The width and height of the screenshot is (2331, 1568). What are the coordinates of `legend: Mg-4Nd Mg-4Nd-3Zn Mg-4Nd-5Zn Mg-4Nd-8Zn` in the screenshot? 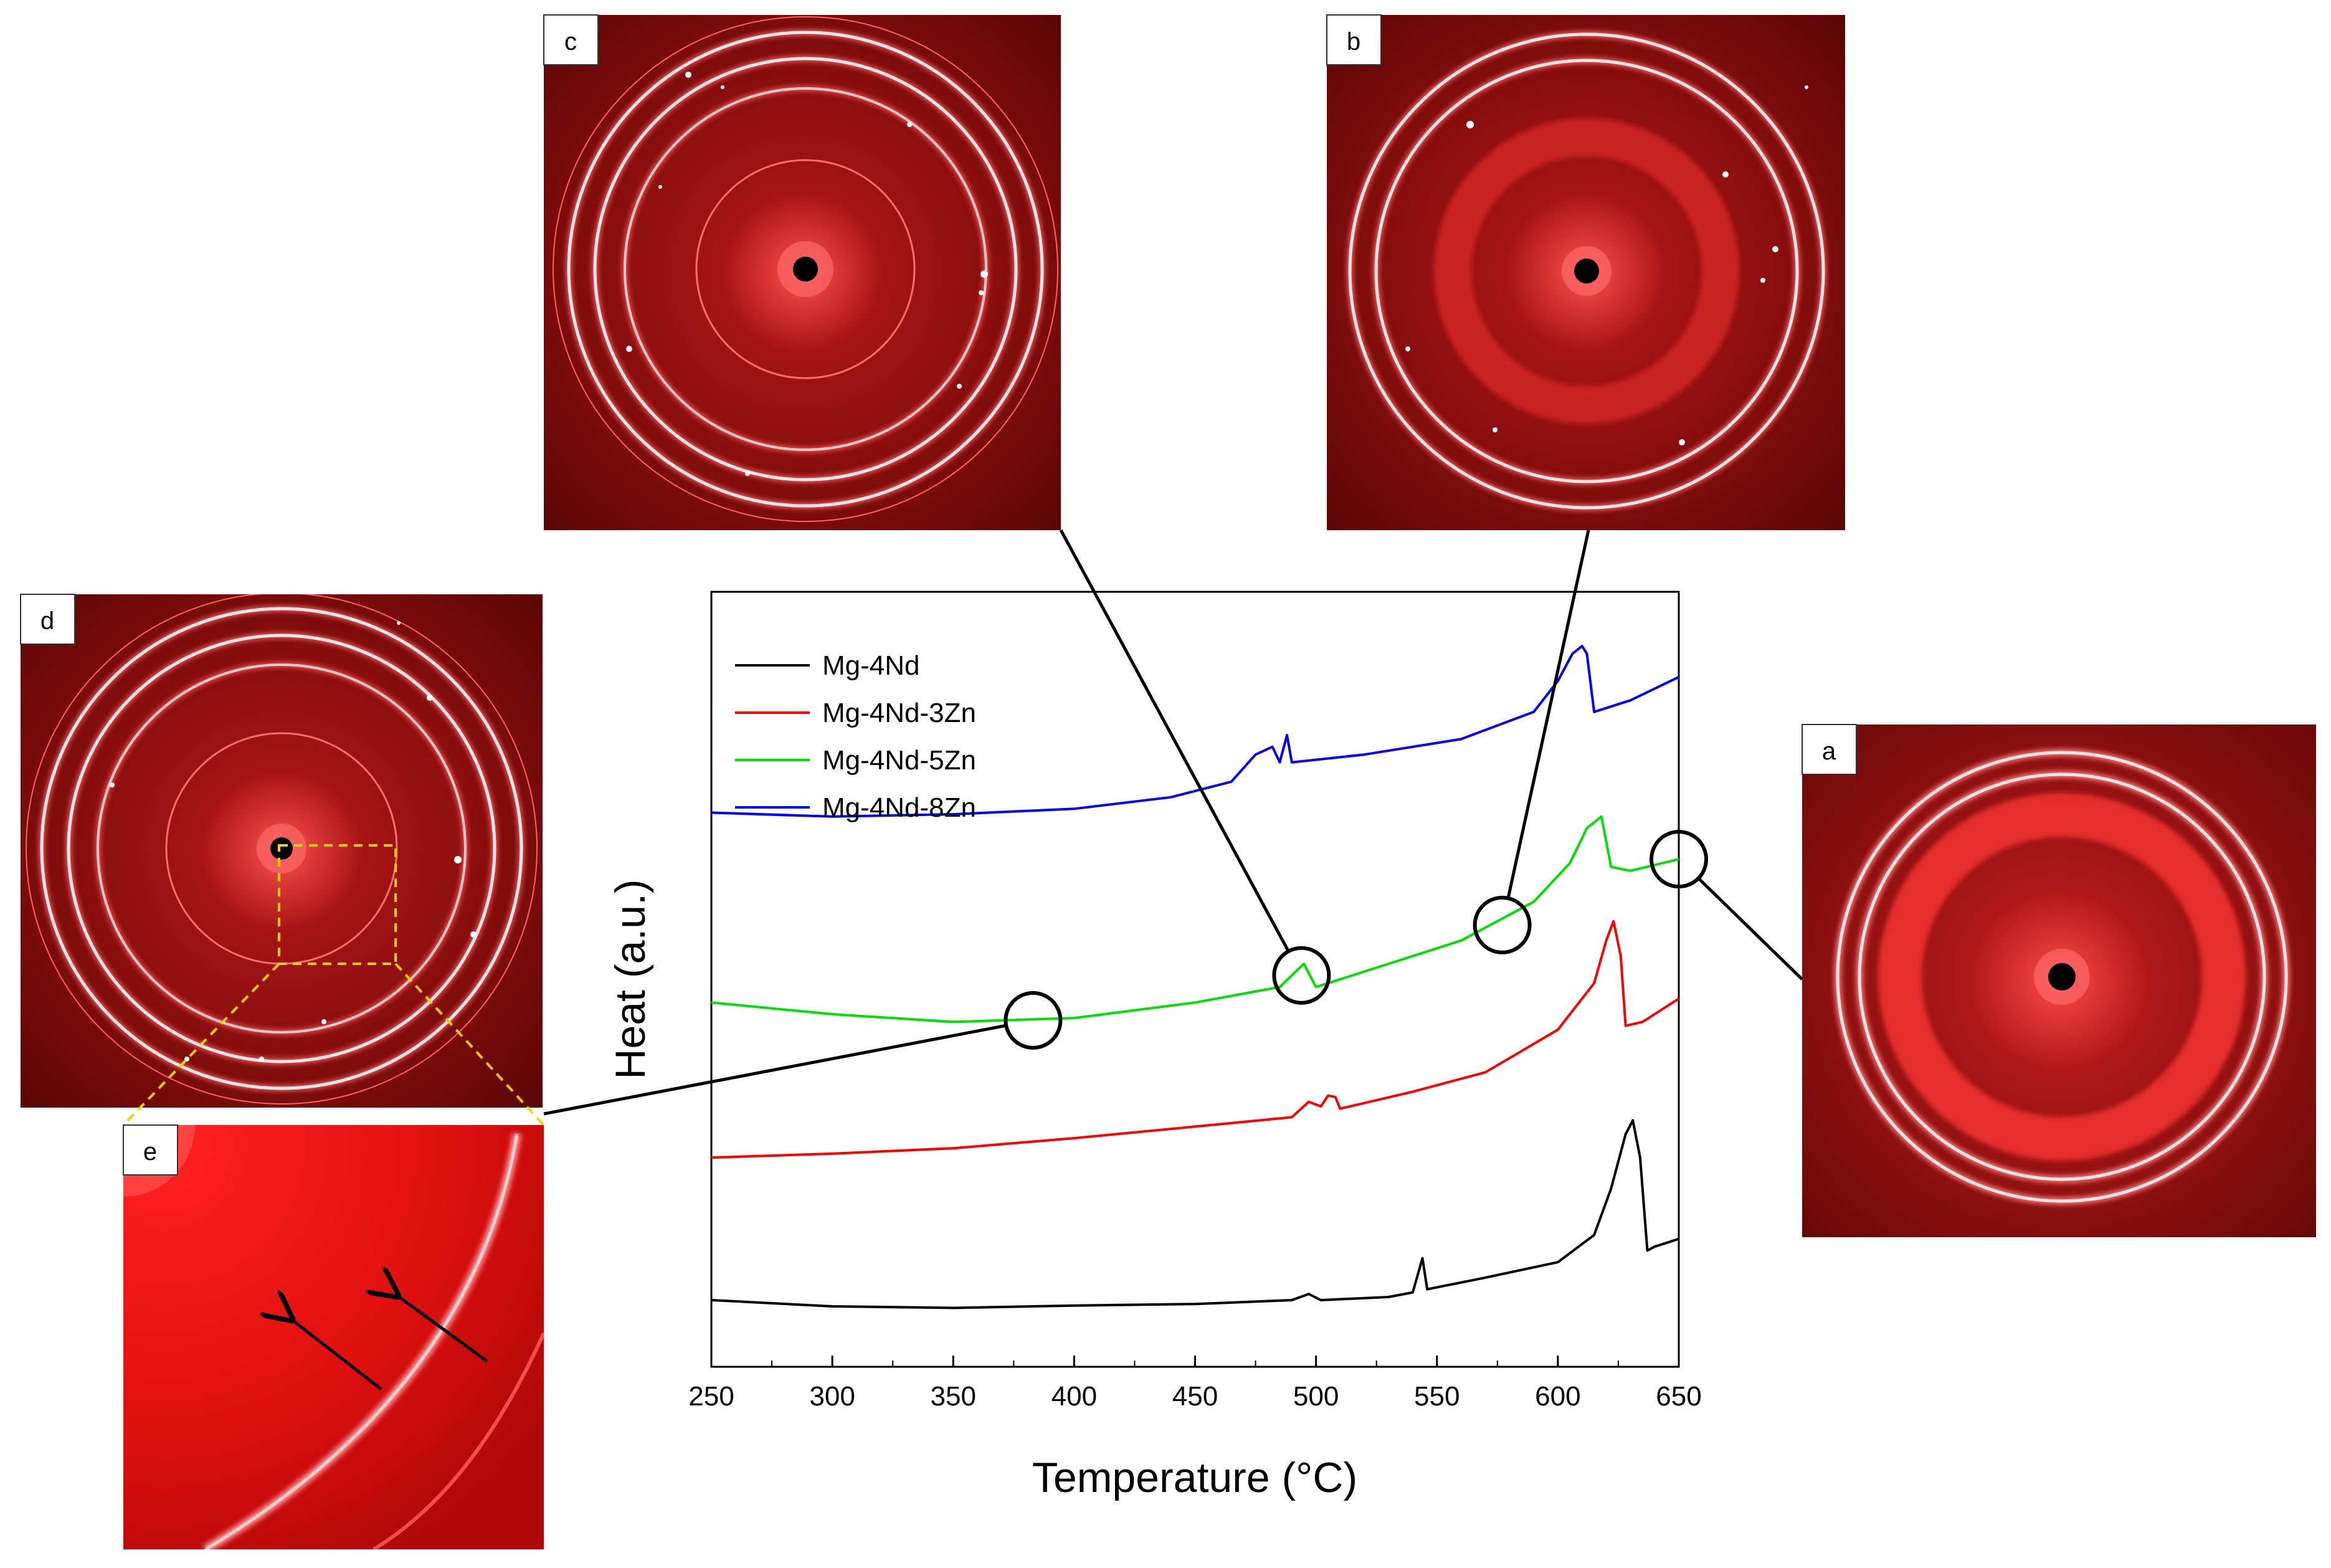 It's located at (855, 737).